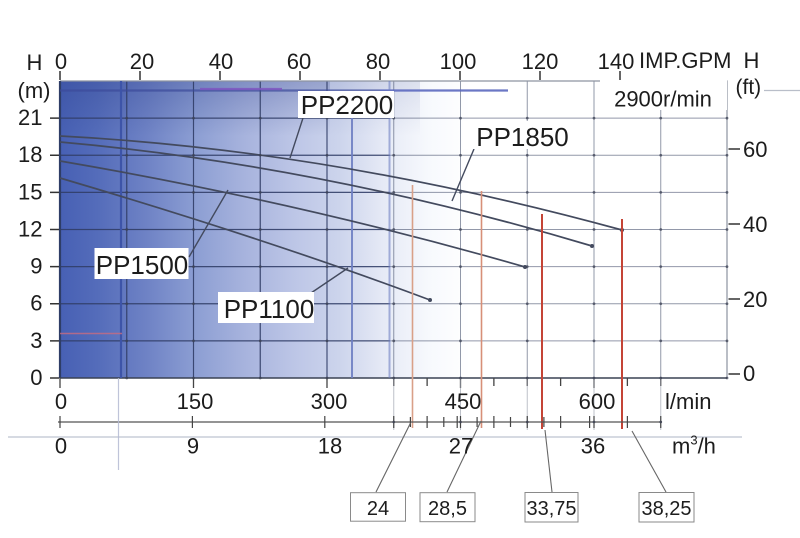 The height and width of the screenshot is (538, 800). Describe the element at coordinates (463, 401) in the screenshot. I see `svg-text: 450` at that location.